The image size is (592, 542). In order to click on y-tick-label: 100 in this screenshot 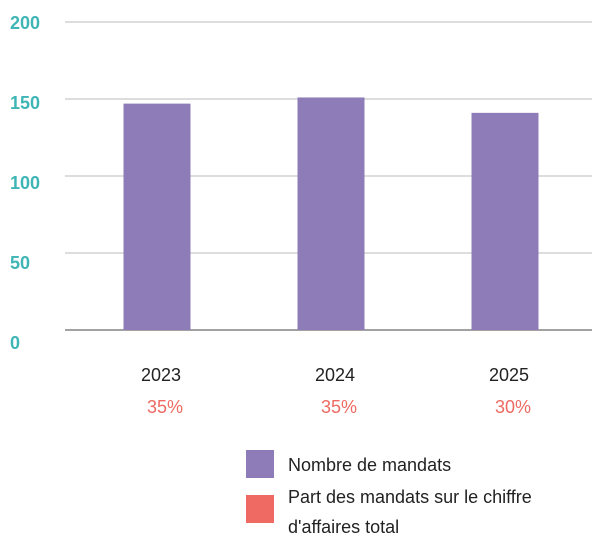, I will do `click(25, 183)`.